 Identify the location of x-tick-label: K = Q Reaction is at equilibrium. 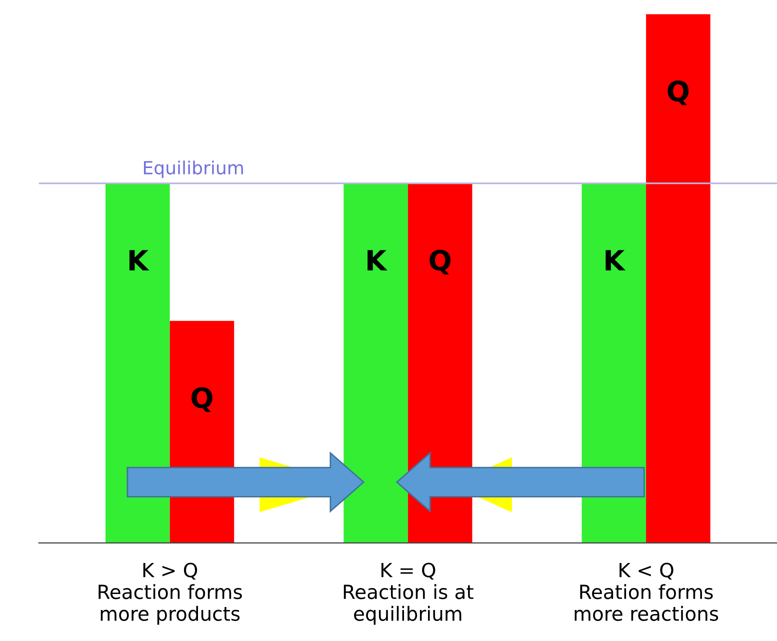
(409, 593).